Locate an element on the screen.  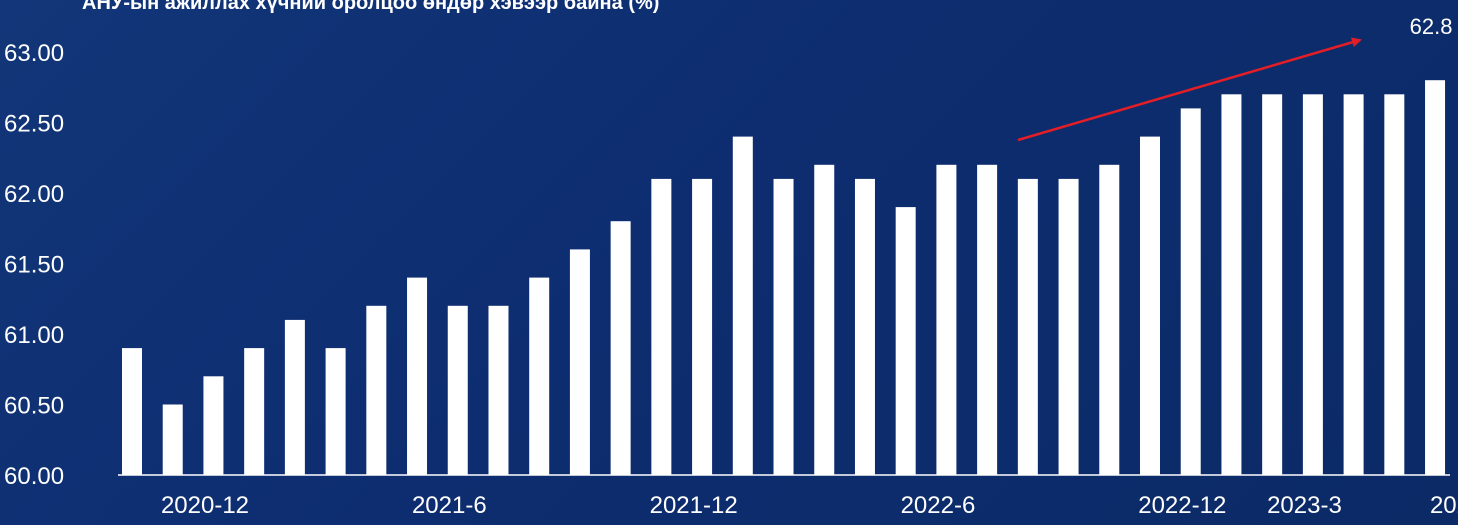
y-tick-label: 62.50 is located at coordinates (34, 124).